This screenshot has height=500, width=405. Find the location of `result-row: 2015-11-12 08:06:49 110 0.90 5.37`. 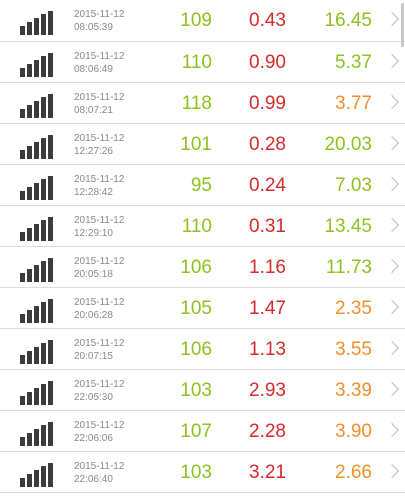

result-row: 2015-11-12 08:06:49 110 0.90 5.37 is located at coordinates (202, 62).